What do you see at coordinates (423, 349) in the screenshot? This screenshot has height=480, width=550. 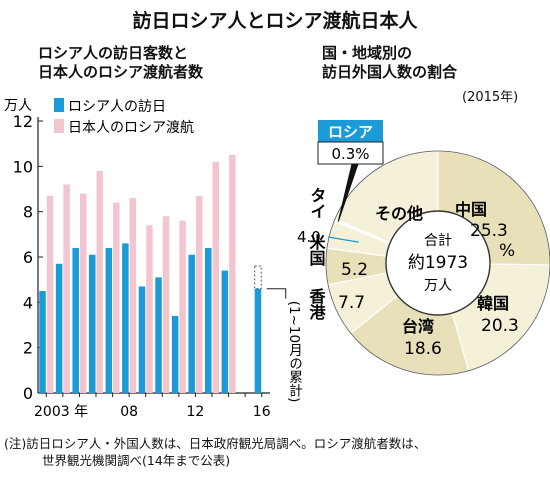 I see `pie-label-taiwan-value: 18.6` at bounding box center [423, 349].